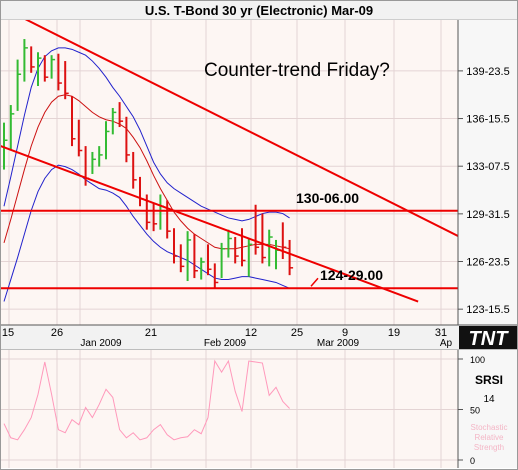 This screenshot has height=470, width=518. What do you see at coordinates (351, 275) in the screenshot?
I see `level-label: 124-29.00` at bounding box center [351, 275].